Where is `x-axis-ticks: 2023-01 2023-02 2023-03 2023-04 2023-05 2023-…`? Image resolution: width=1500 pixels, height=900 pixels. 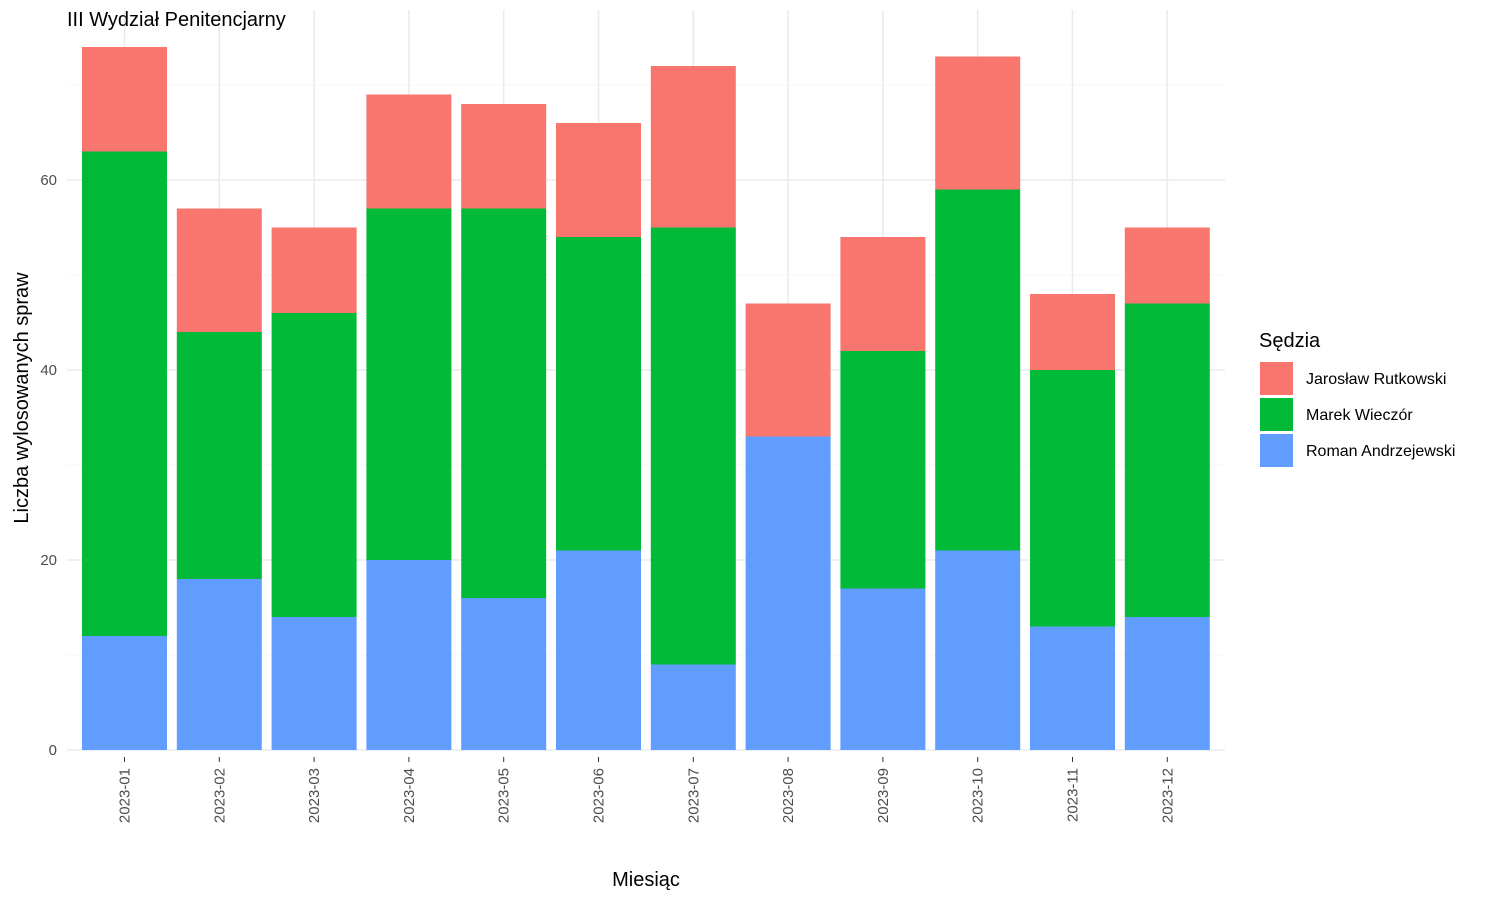 x-axis-ticks: 2023-01 2023-02 2023-03 2023-04 2023-05 2023-… is located at coordinates (646, 790).